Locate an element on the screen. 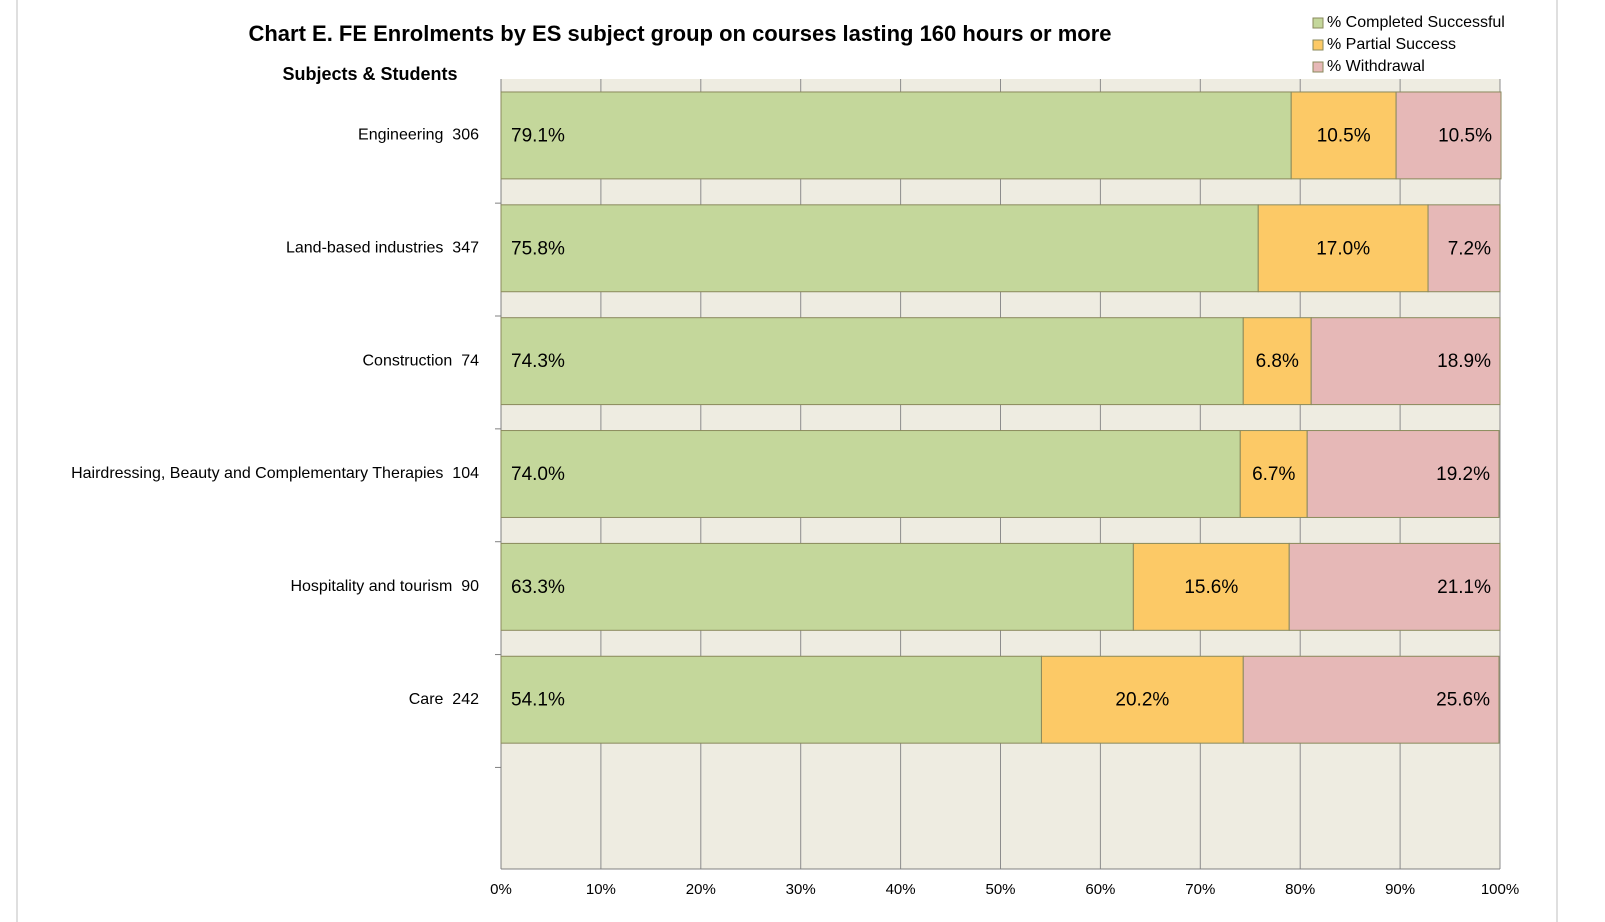 The height and width of the screenshot is (922, 1605). x-tick-label: 30% is located at coordinates (801, 889).